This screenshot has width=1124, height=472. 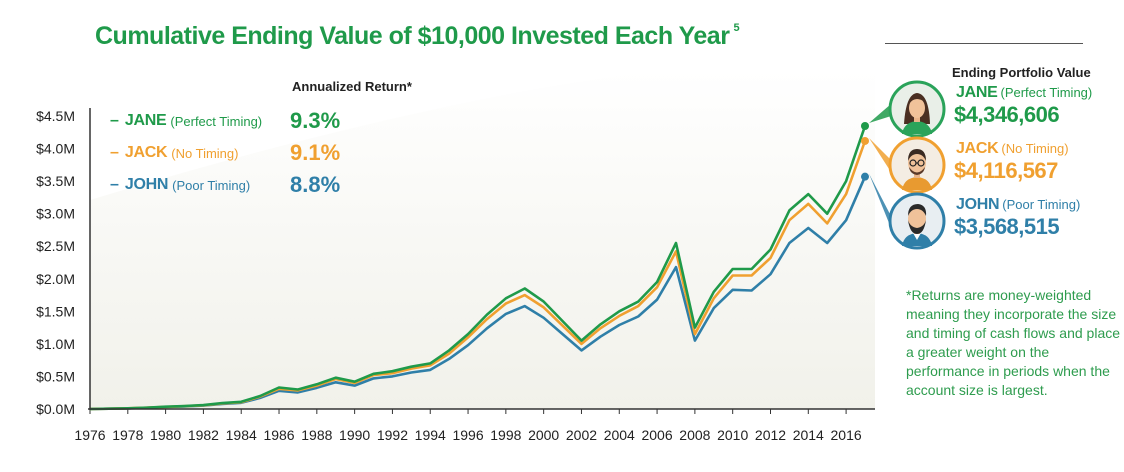 I want to click on footnote-mark: 5, so click(x=736, y=27).